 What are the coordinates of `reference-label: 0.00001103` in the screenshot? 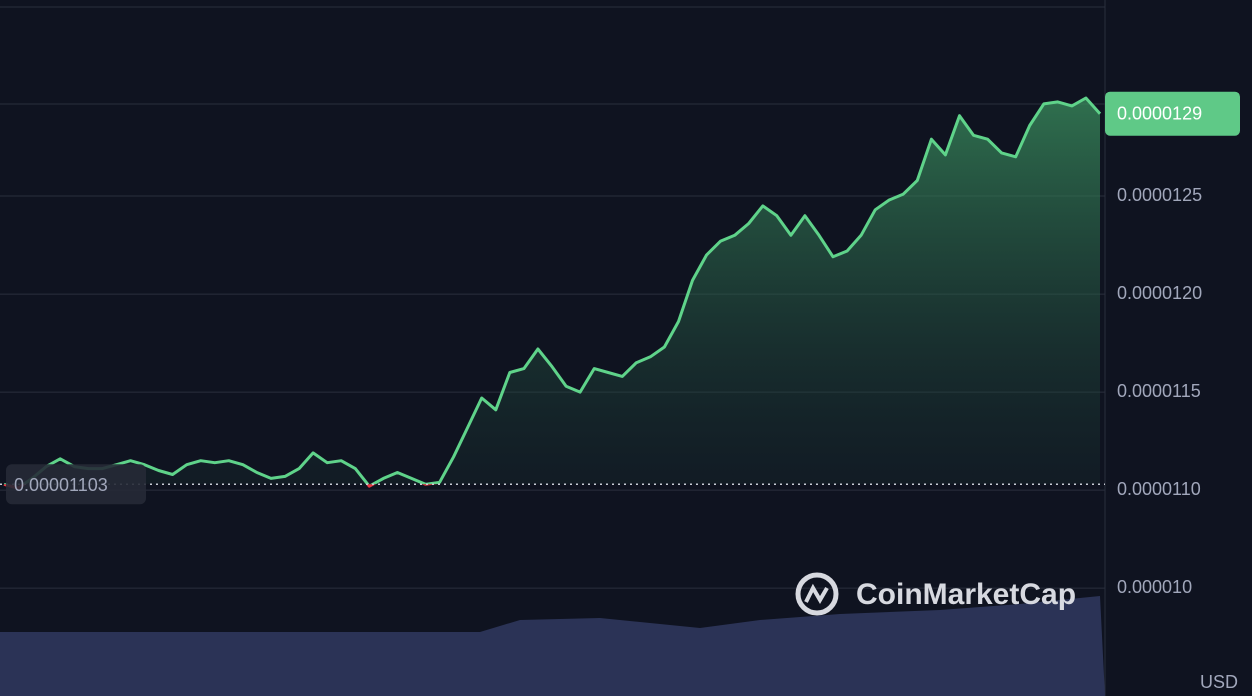 It's located at (61, 485).